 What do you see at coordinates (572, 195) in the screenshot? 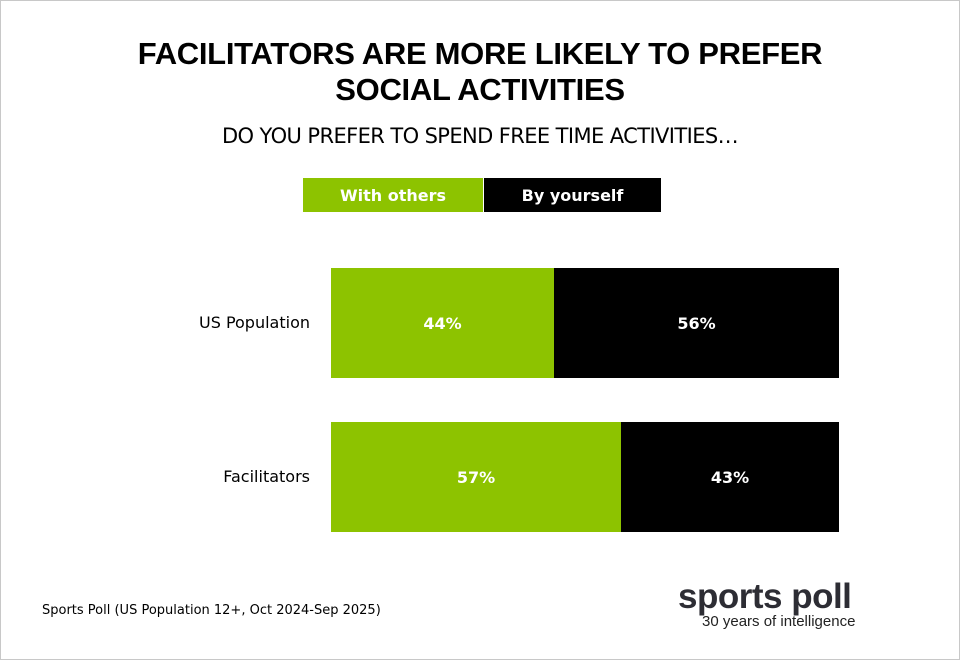
I see `legend-item-by-yourself: By yourself` at bounding box center [572, 195].